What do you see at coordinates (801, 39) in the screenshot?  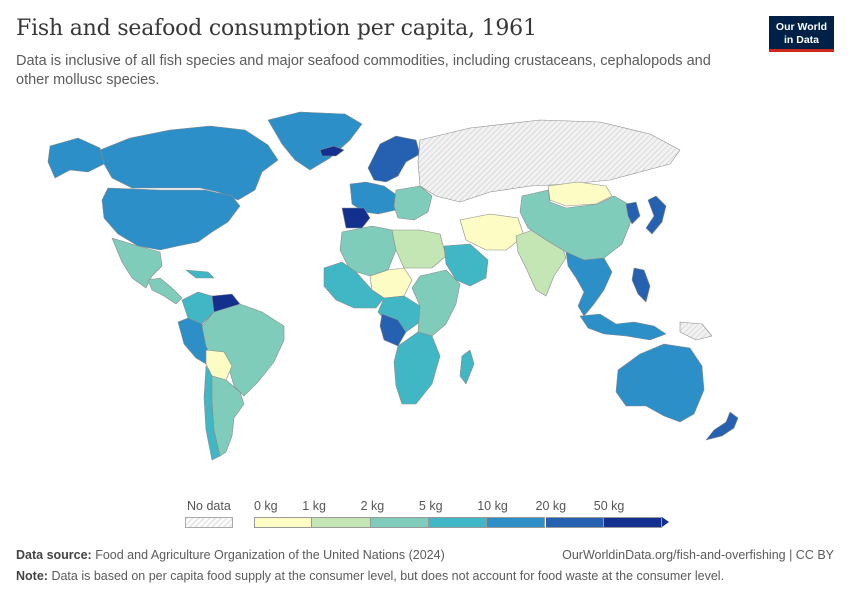 I see `logo-line-2: in Data` at bounding box center [801, 39].